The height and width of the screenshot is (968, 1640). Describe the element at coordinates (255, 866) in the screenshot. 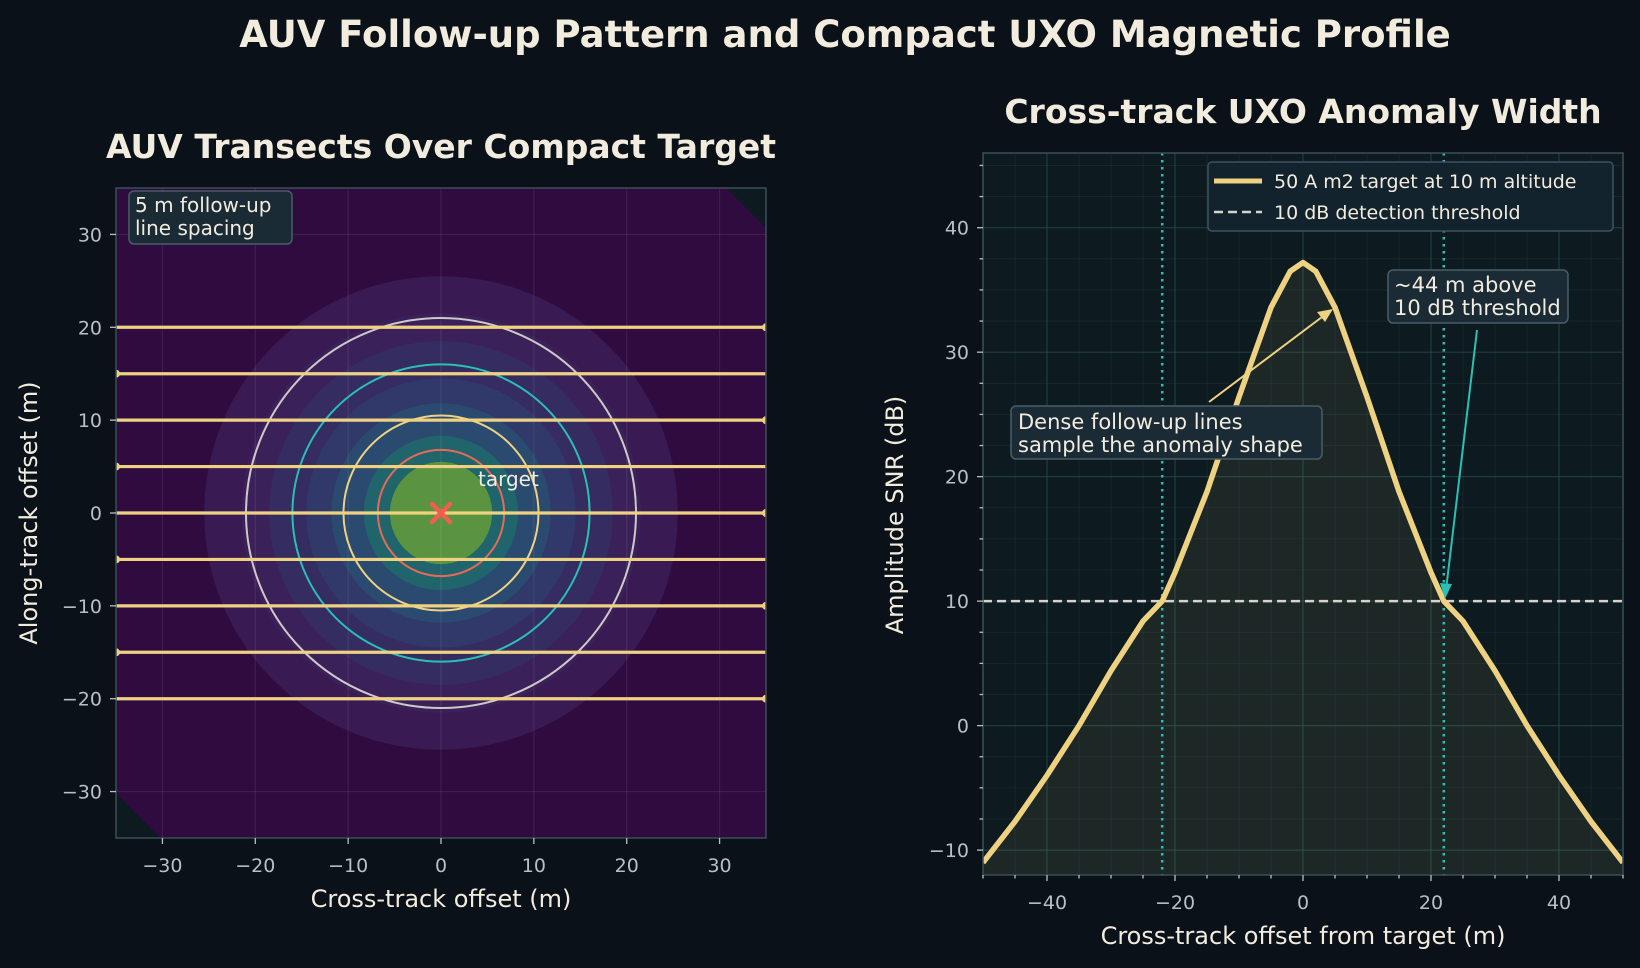

I see `left-x-tick-label: −20` at that location.